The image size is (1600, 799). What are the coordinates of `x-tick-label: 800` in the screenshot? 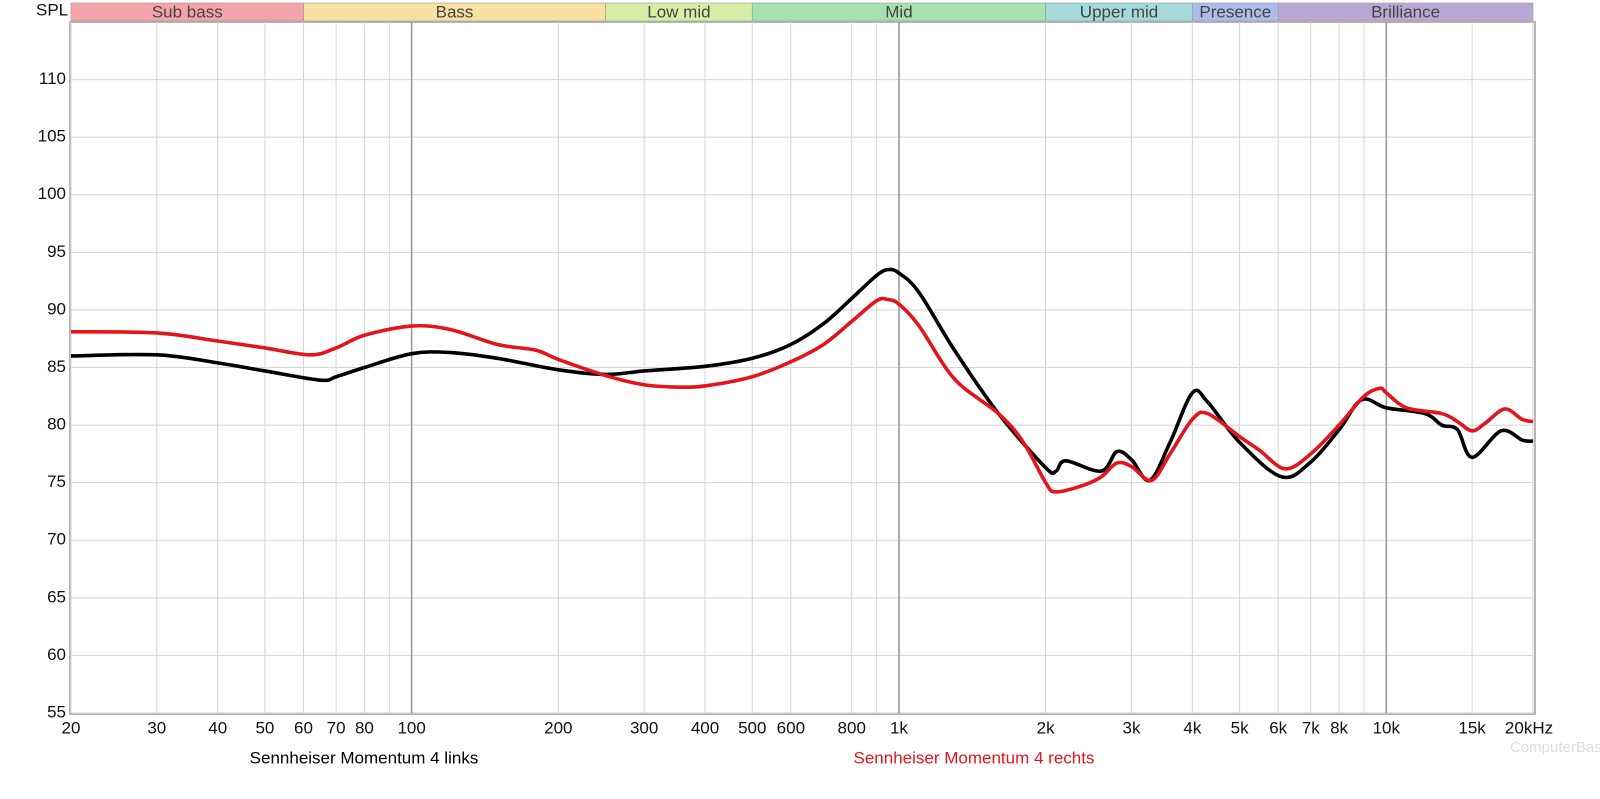 It's located at (852, 727).